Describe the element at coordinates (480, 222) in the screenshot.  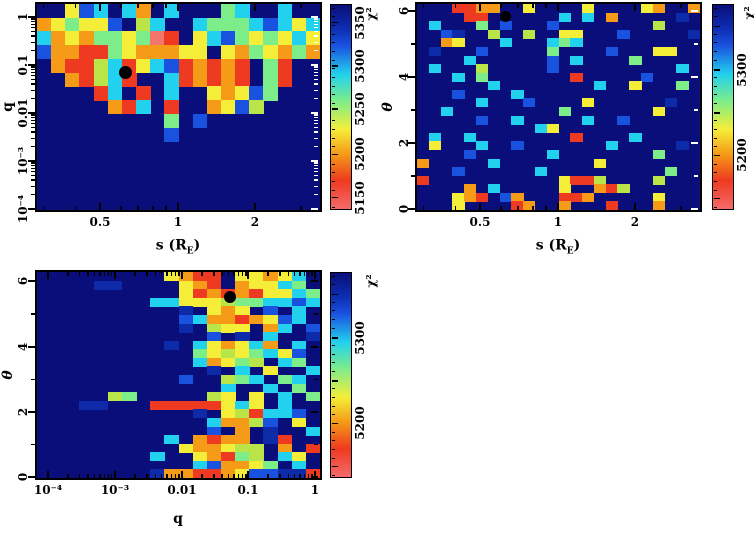
I see `x-tick-label: 0.5` at that location.